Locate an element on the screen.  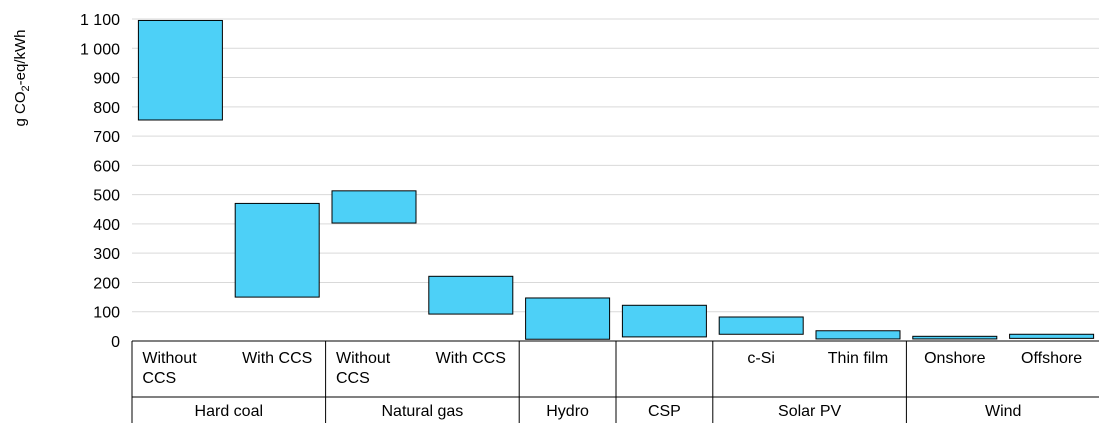
y-axis-label-sub: 2 is located at coordinates (26, 88).